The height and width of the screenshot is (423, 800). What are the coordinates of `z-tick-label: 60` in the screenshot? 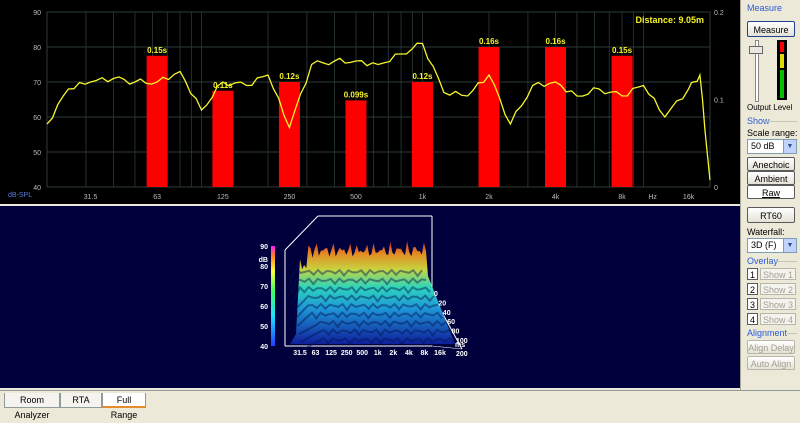 It's located at (264, 307).